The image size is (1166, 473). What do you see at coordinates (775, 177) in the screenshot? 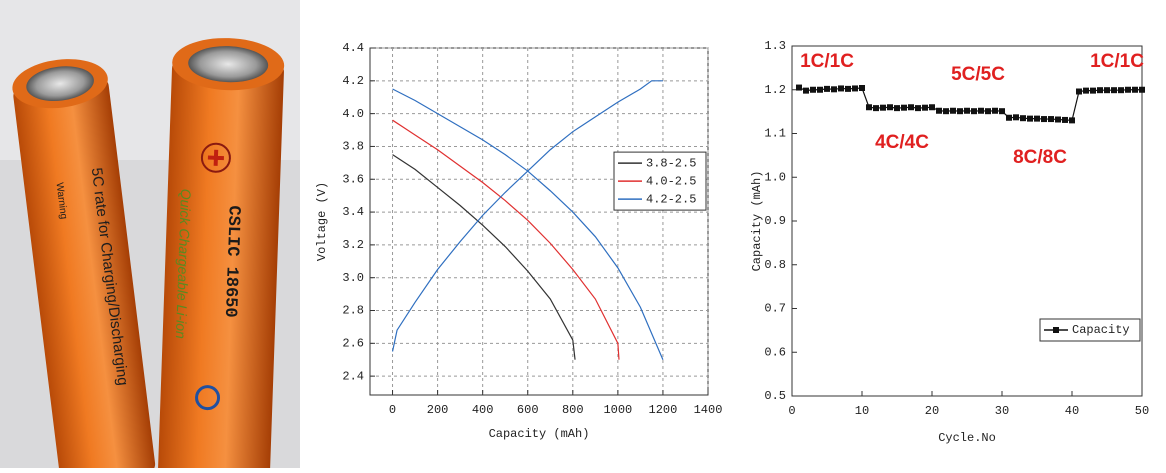
I see `y-tick-label: 1.0` at bounding box center [775, 177].